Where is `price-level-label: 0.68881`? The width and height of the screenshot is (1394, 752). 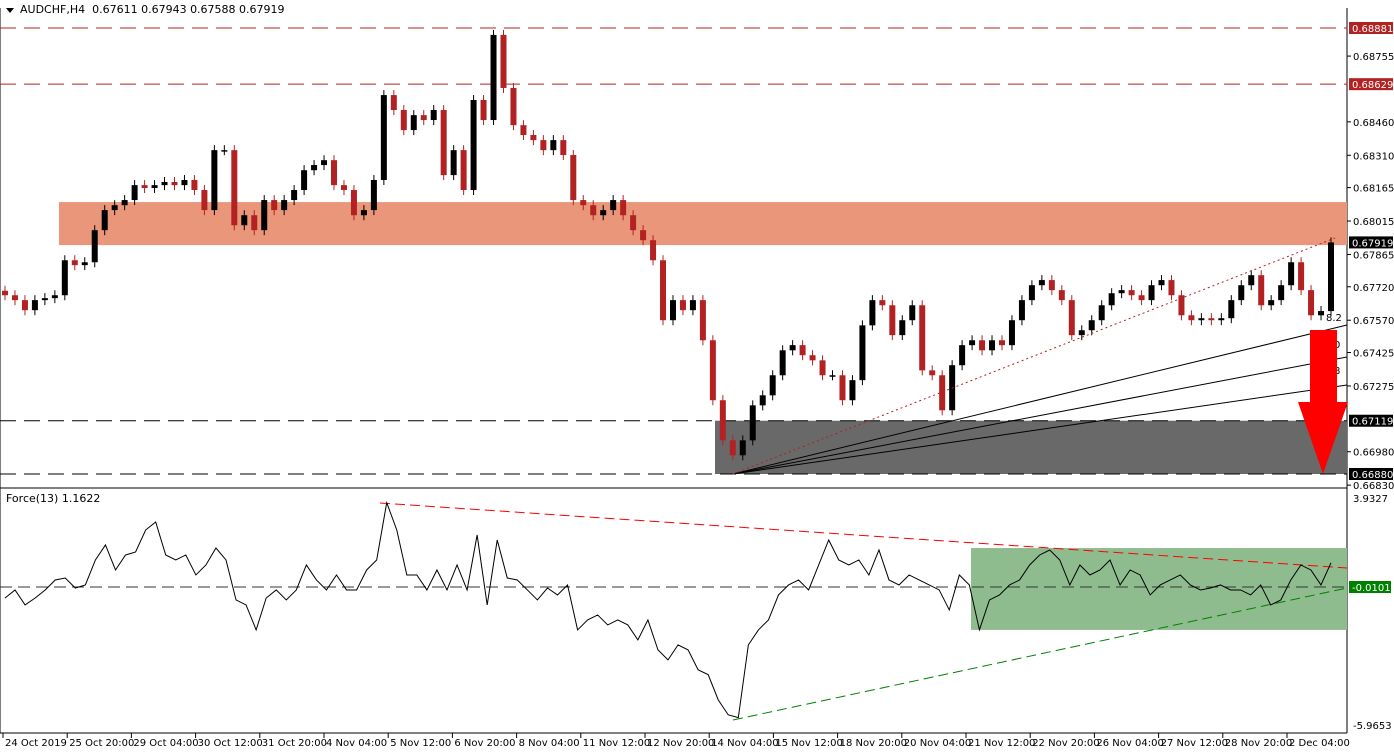
price-level-label: 0.68881 is located at coordinates (1372, 29).